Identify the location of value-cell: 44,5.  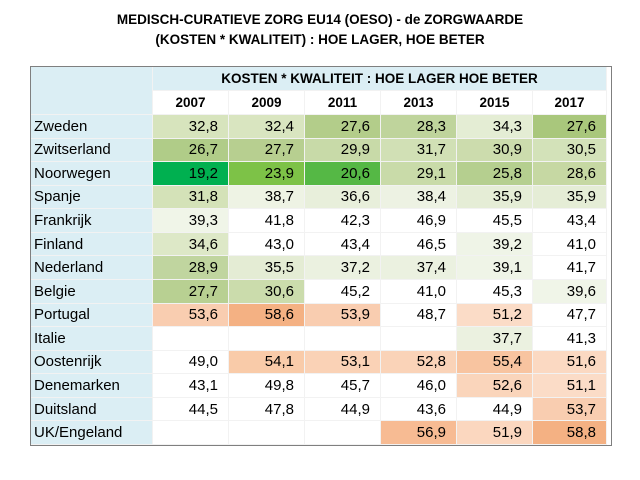
(191, 409).